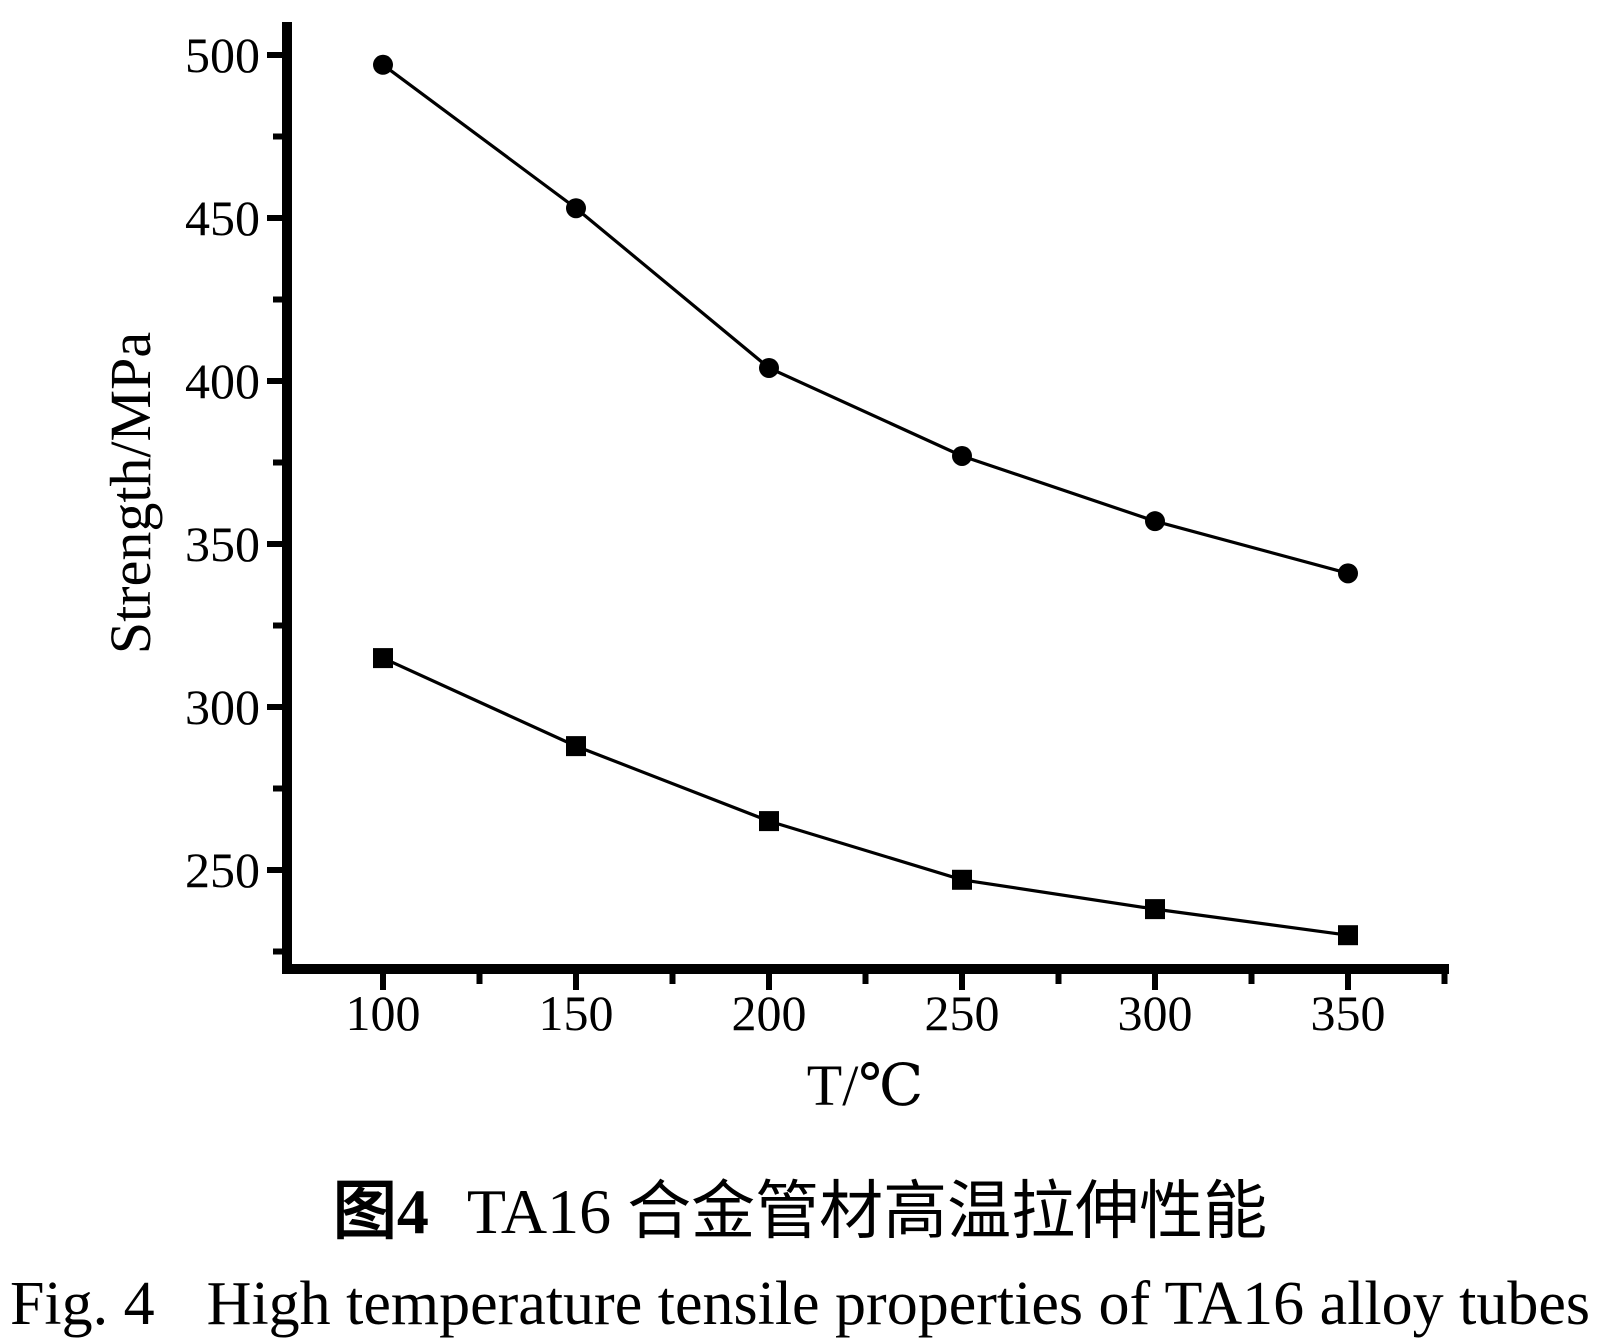  I want to click on figure-title-zh: TA16 合金管材高温拉伸性能, so click(867, 1211).